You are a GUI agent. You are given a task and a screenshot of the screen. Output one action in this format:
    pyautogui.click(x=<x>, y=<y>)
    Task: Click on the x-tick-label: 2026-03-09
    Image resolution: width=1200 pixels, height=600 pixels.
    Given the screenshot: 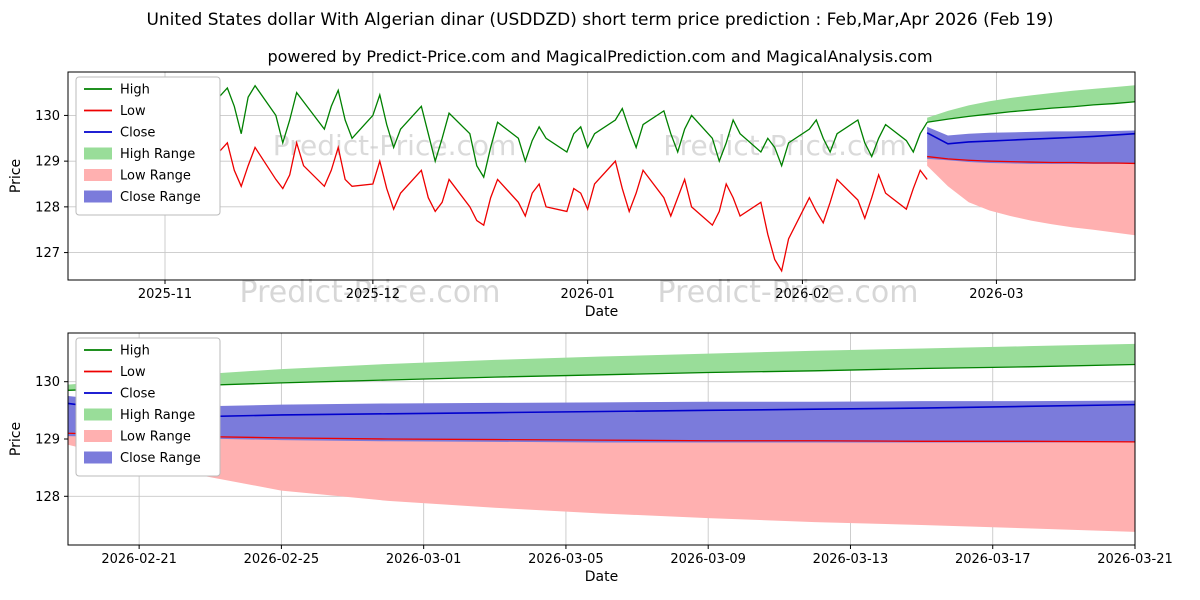 What is the action you would take?
    pyautogui.click(x=708, y=559)
    